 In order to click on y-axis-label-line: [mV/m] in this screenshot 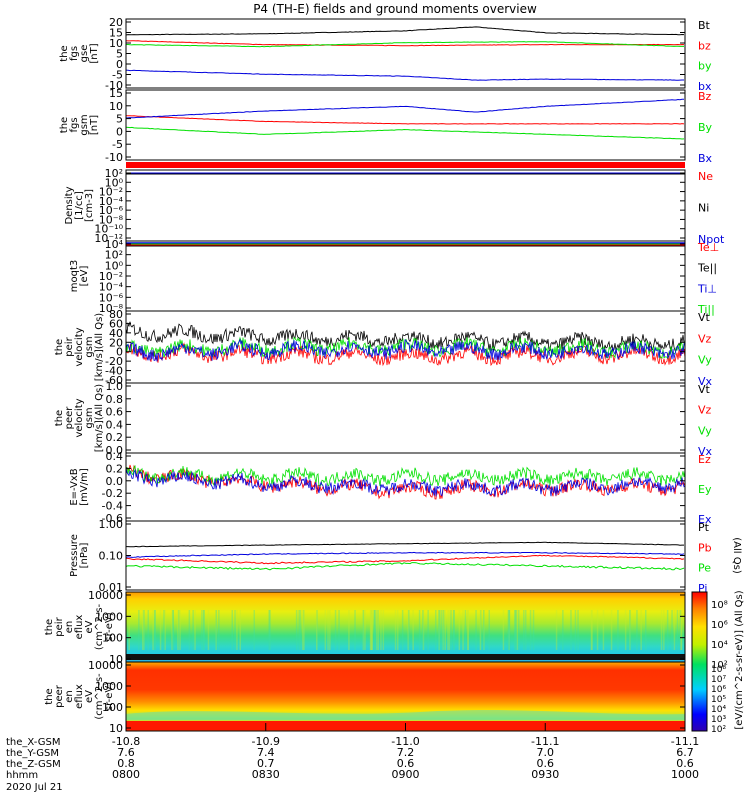, I will do `click(84, 487)`.